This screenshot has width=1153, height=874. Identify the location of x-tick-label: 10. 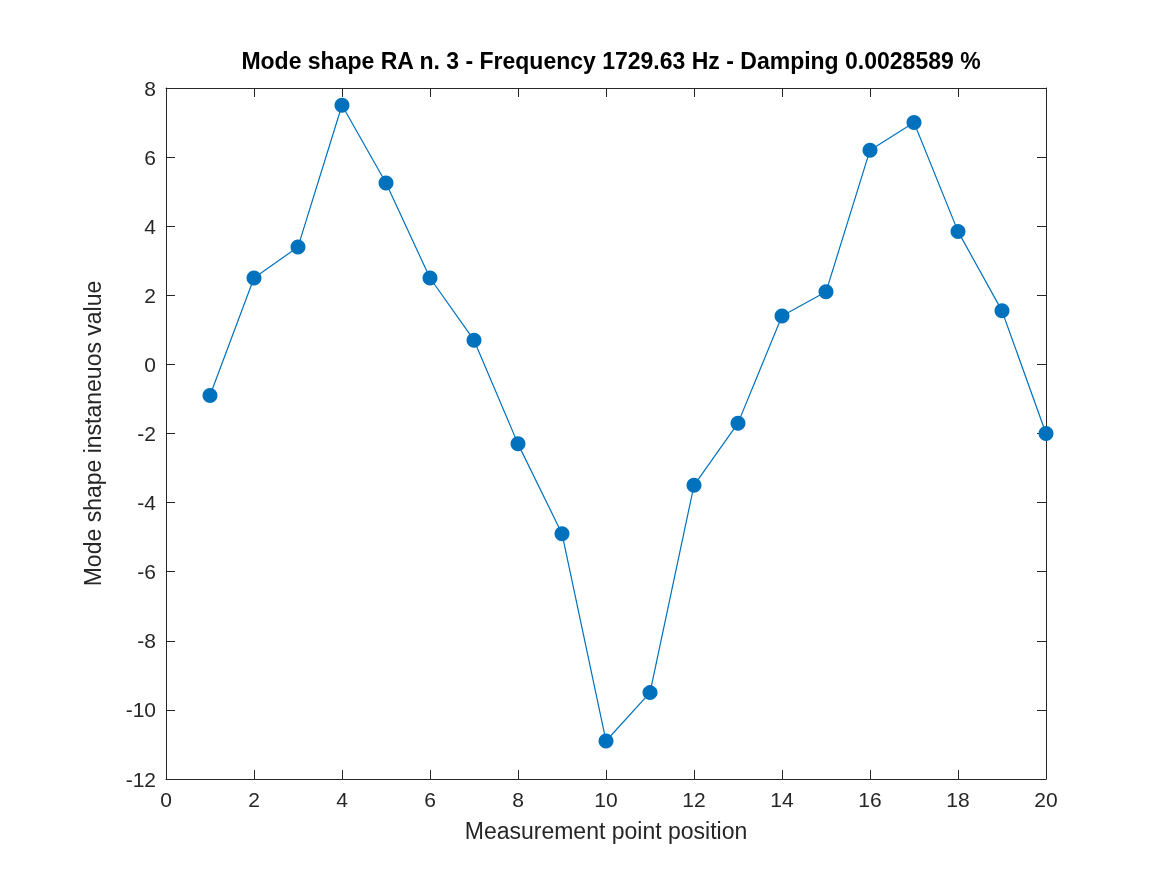
(606, 799).